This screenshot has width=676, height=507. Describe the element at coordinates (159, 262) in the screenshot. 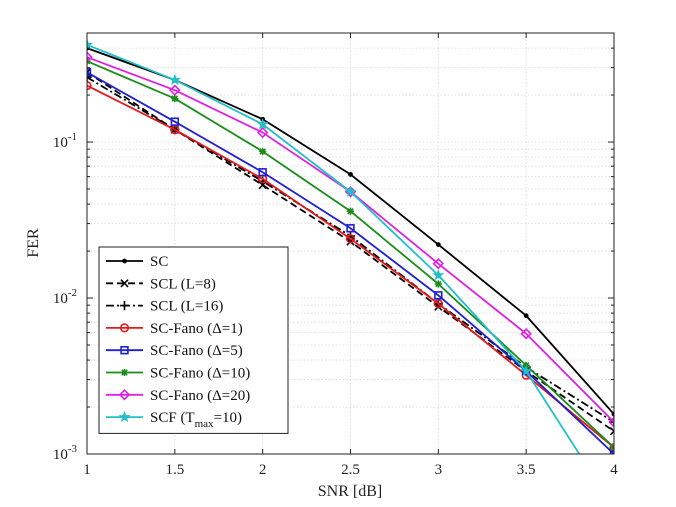

I see `legend-label: SC` at that location.